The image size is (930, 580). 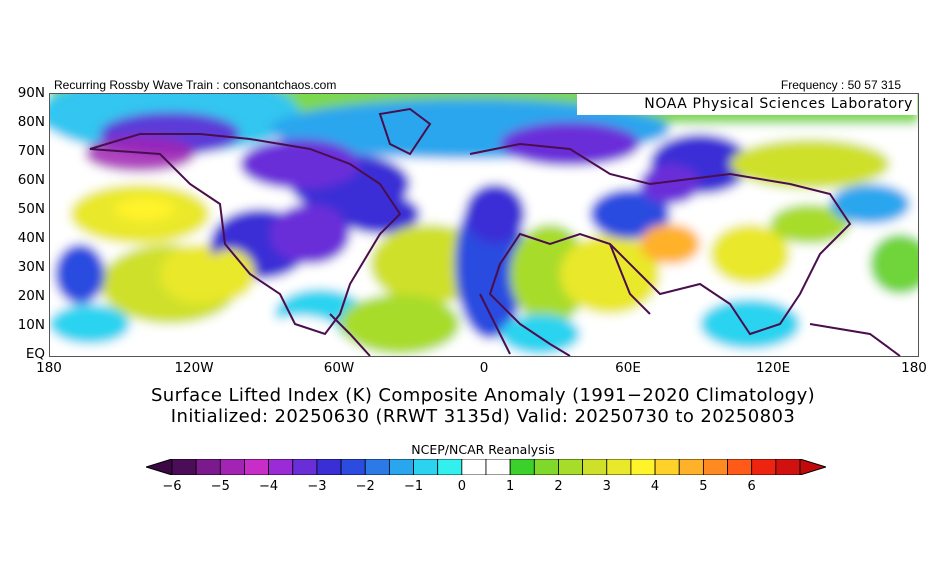 What do you see at coordinates (31, 238) in the screenshot?
I see `lat-label: 40N` at bounding box center [31, 238].